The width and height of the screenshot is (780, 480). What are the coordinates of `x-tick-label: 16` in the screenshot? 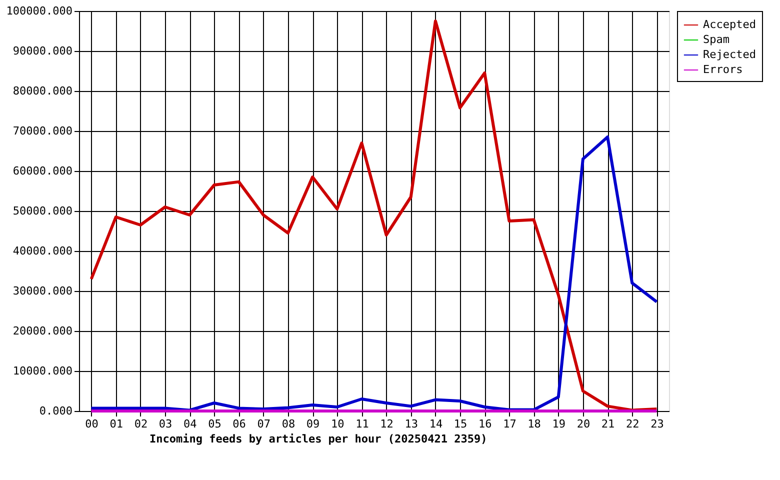 It's located at (485, 424).